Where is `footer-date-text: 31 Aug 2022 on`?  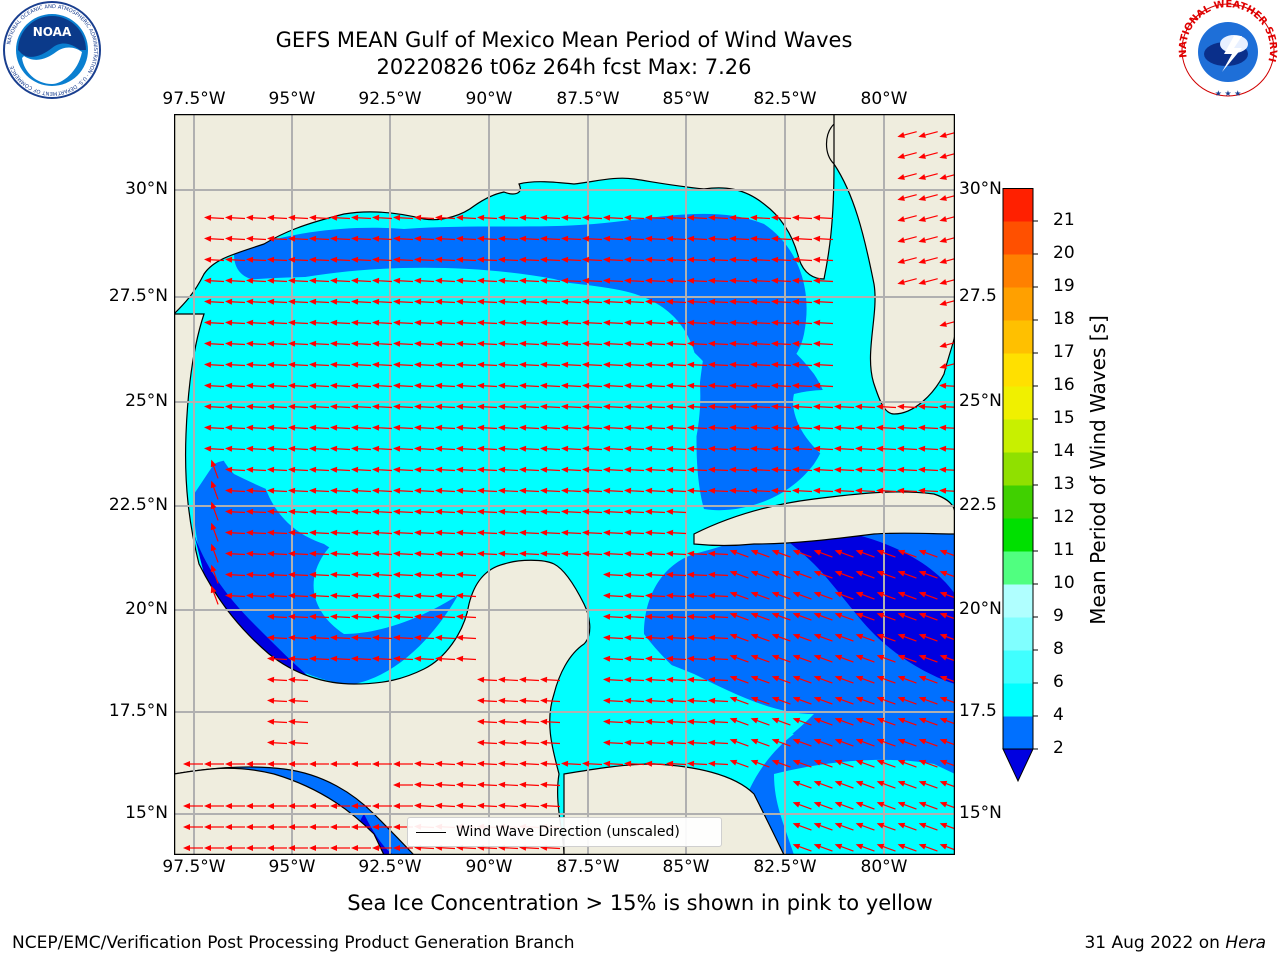
footer-date-text: 31 Aug 2022 on is located at coordinates (1155, 943).